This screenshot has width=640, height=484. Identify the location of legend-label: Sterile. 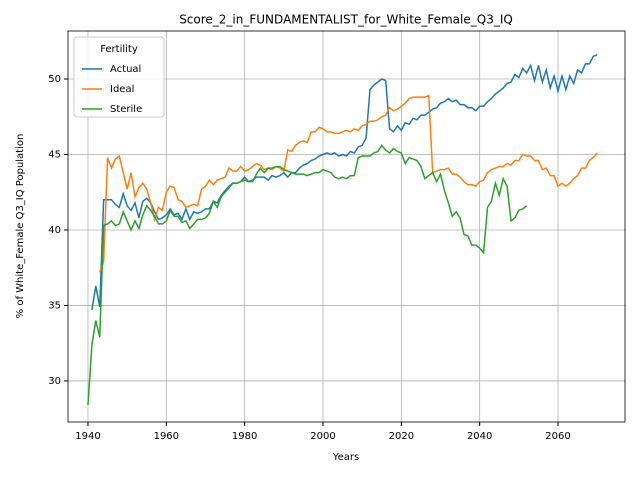
(126, 109).